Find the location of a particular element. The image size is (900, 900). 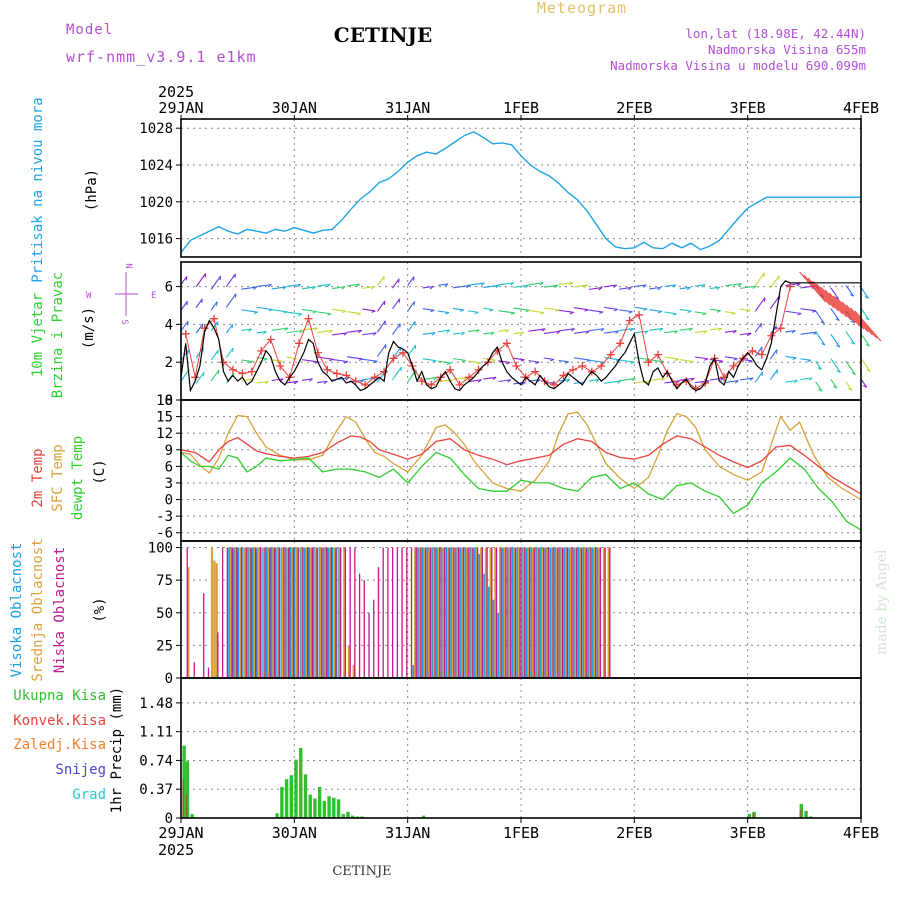

ytick-label: 0 is located at coordinates (169, 501).